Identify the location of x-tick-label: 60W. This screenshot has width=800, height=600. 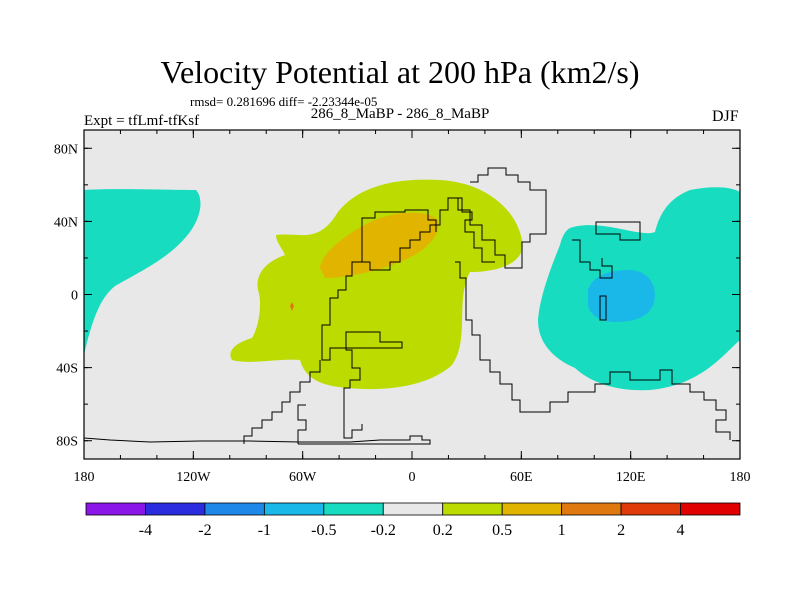
(303, 477).